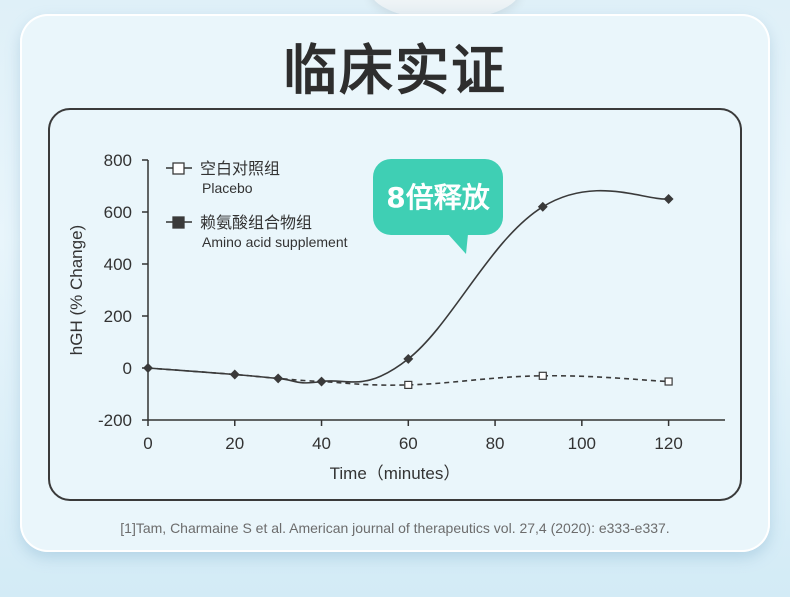  I want to click on y-tick-label: 200, so click(118, 316).